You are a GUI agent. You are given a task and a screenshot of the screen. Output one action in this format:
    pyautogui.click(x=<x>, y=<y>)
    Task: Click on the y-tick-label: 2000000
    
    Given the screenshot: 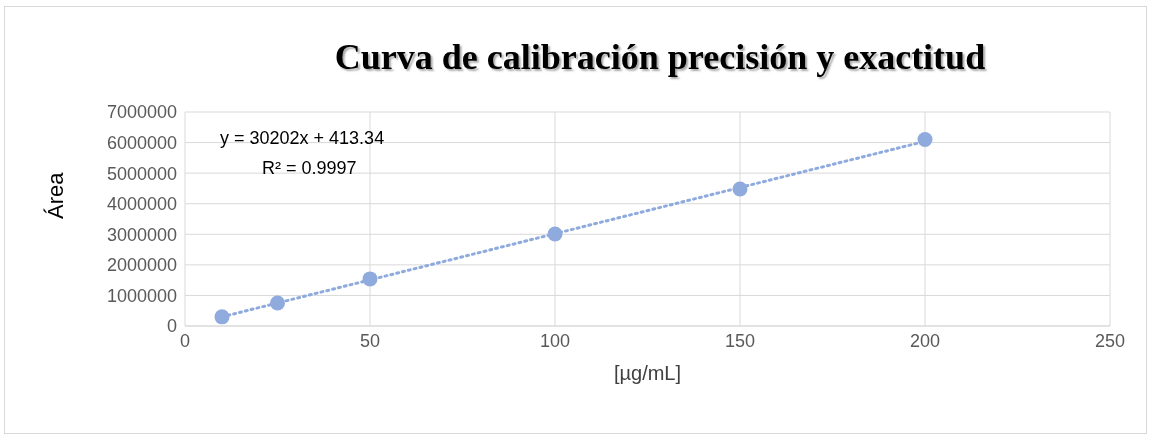 What is the action you would take?
    pyautogui.click(x=141, y=265)
    